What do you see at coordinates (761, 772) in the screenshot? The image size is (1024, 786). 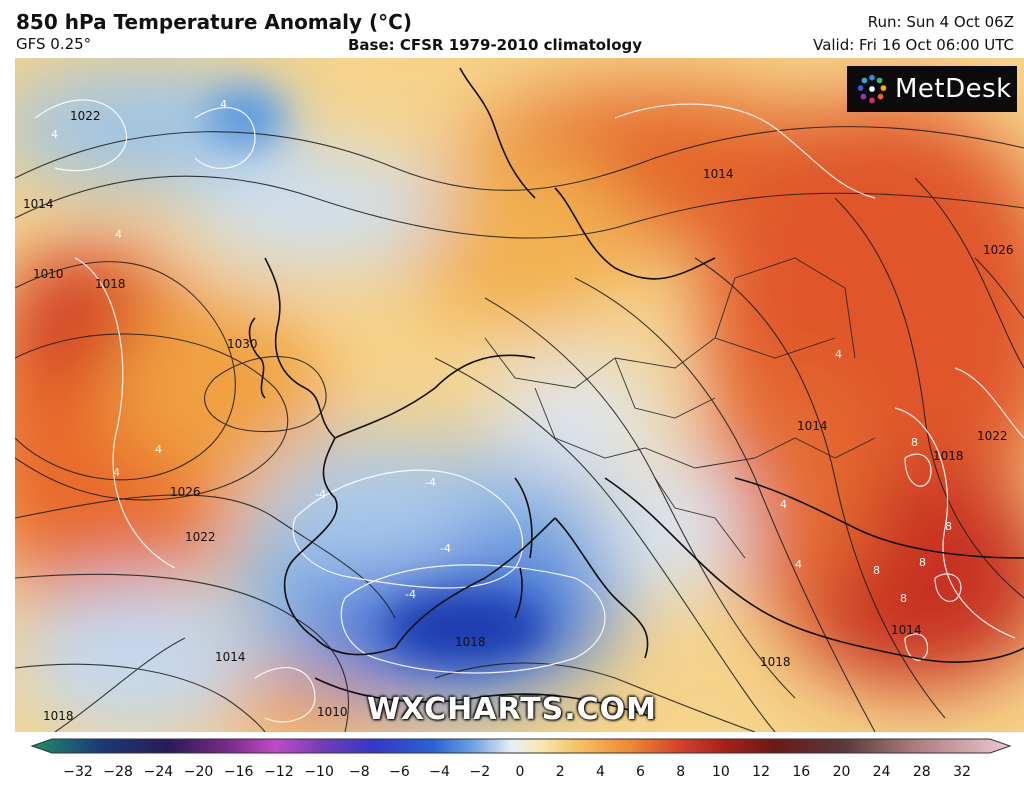 I see `legend-tick-label: 12` at bounding box center [761, 772].